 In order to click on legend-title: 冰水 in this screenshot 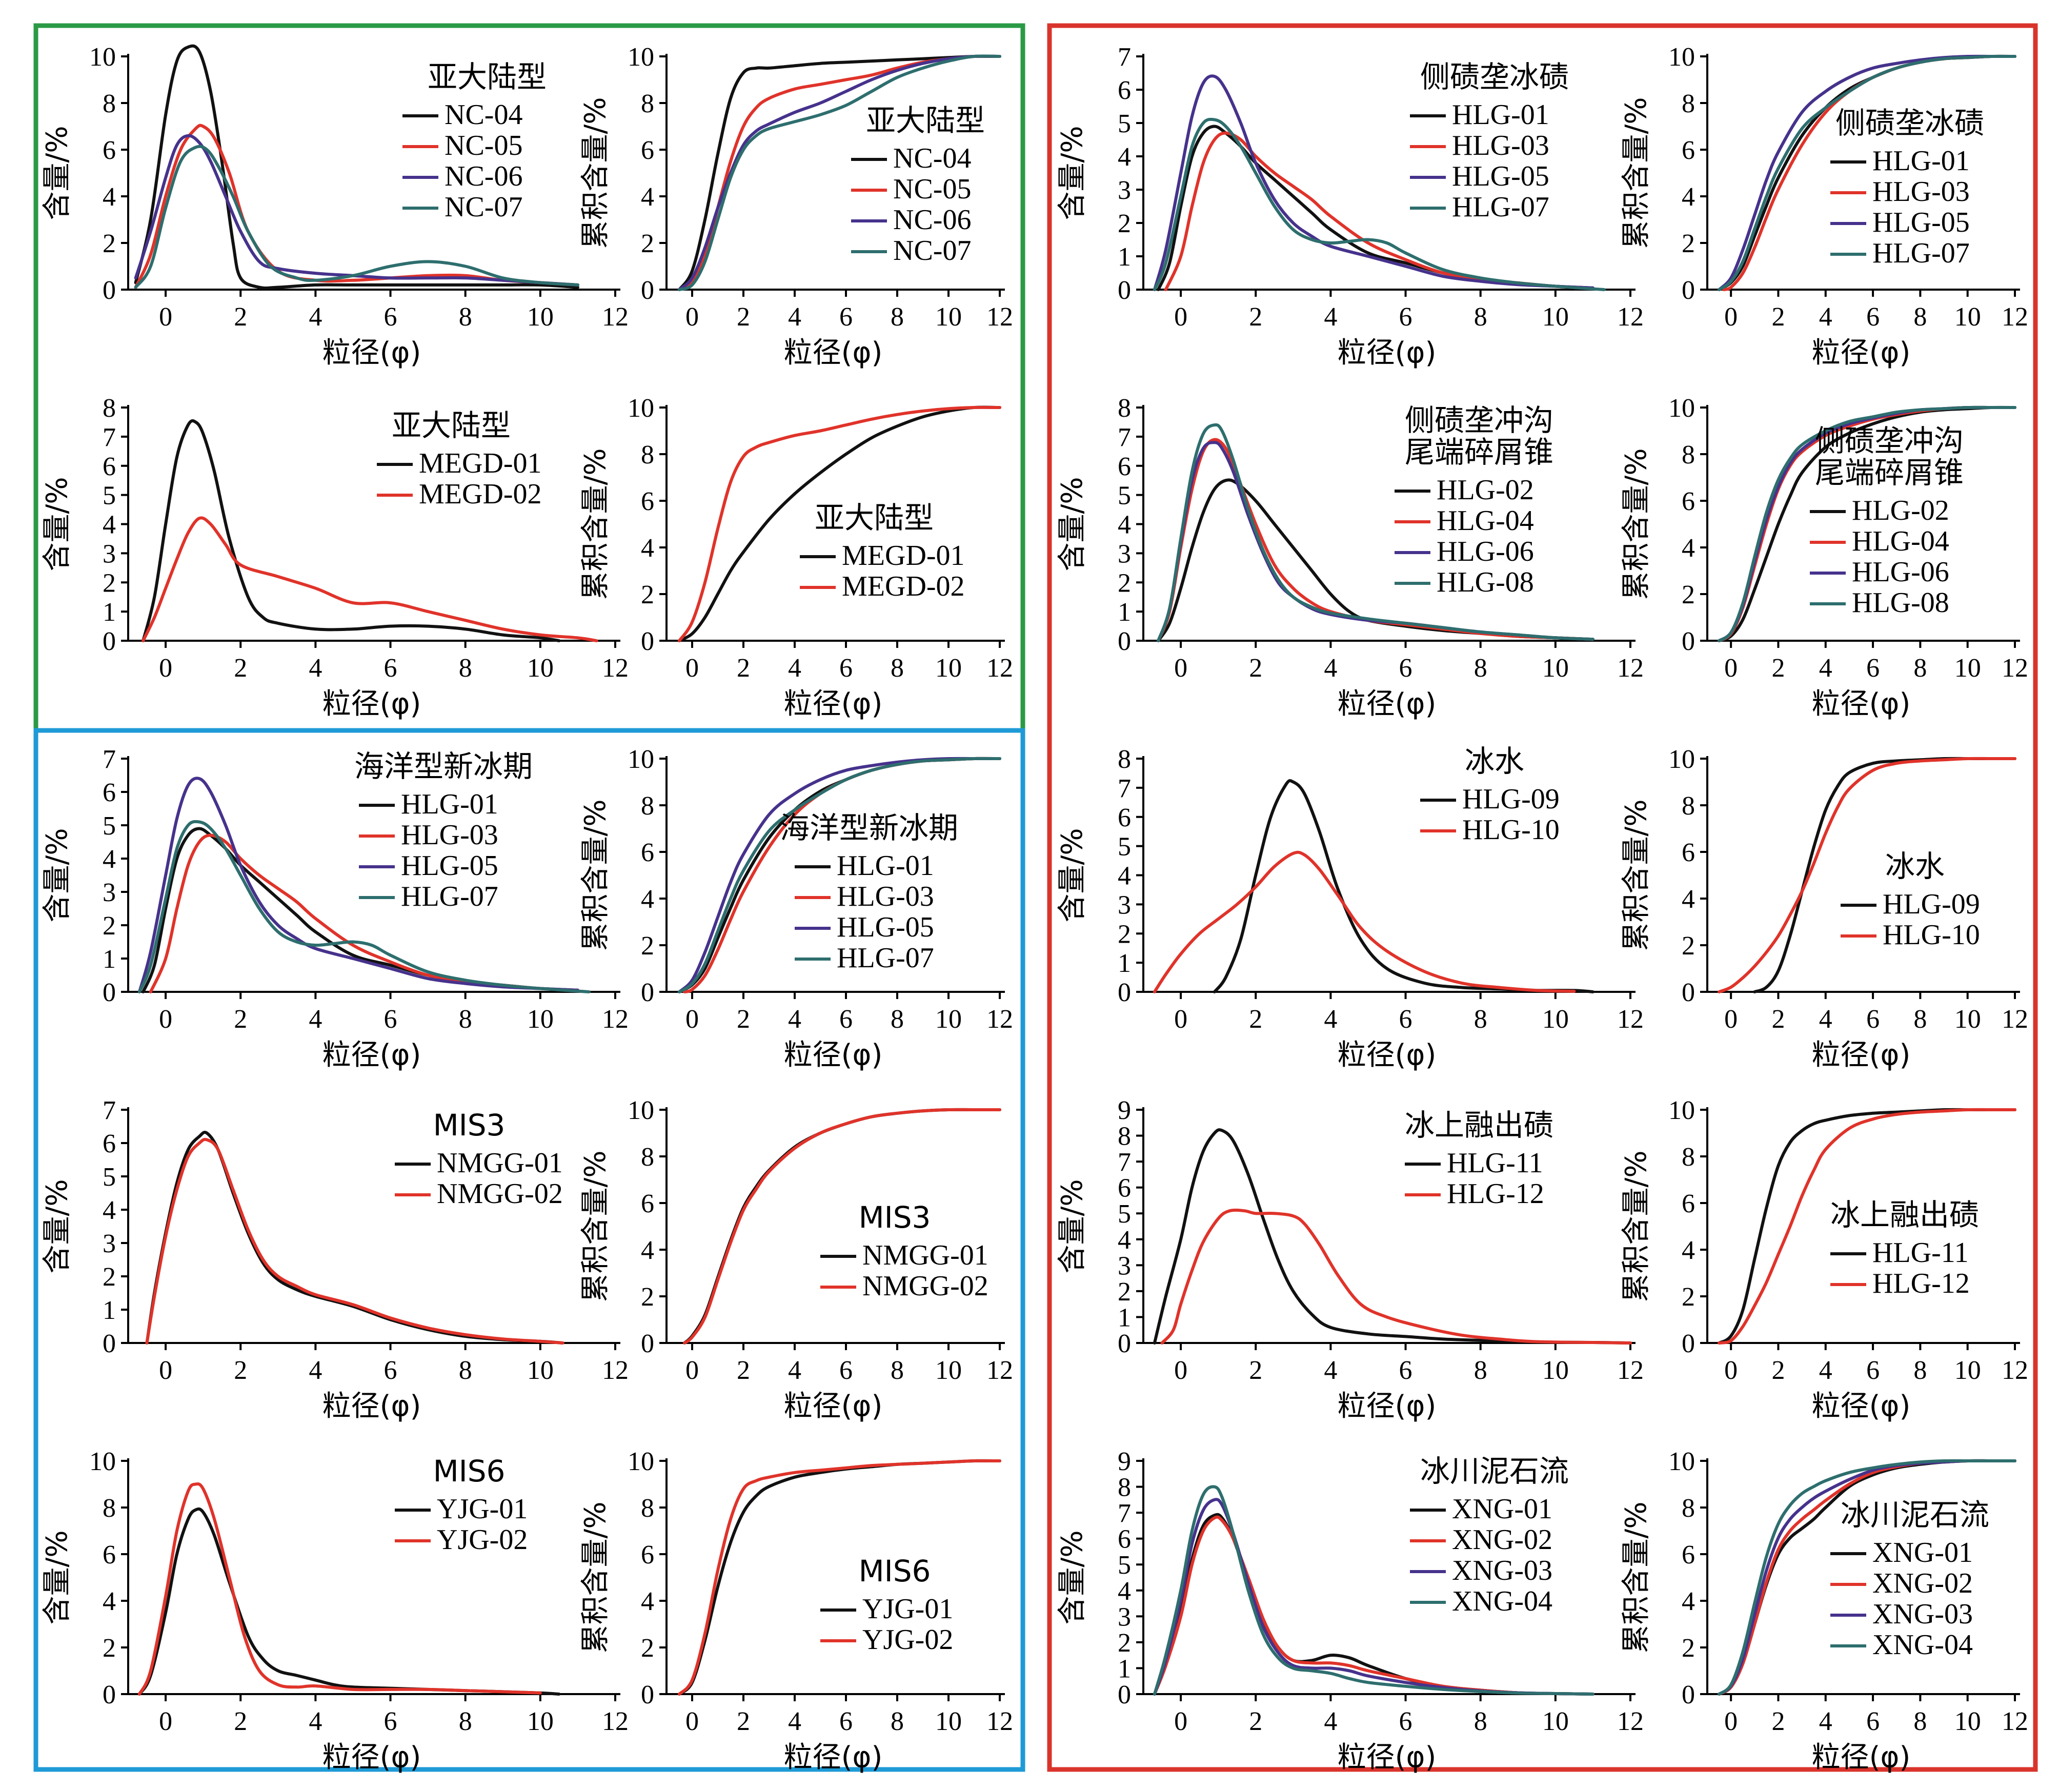, I will do `click(1495, 761)`.